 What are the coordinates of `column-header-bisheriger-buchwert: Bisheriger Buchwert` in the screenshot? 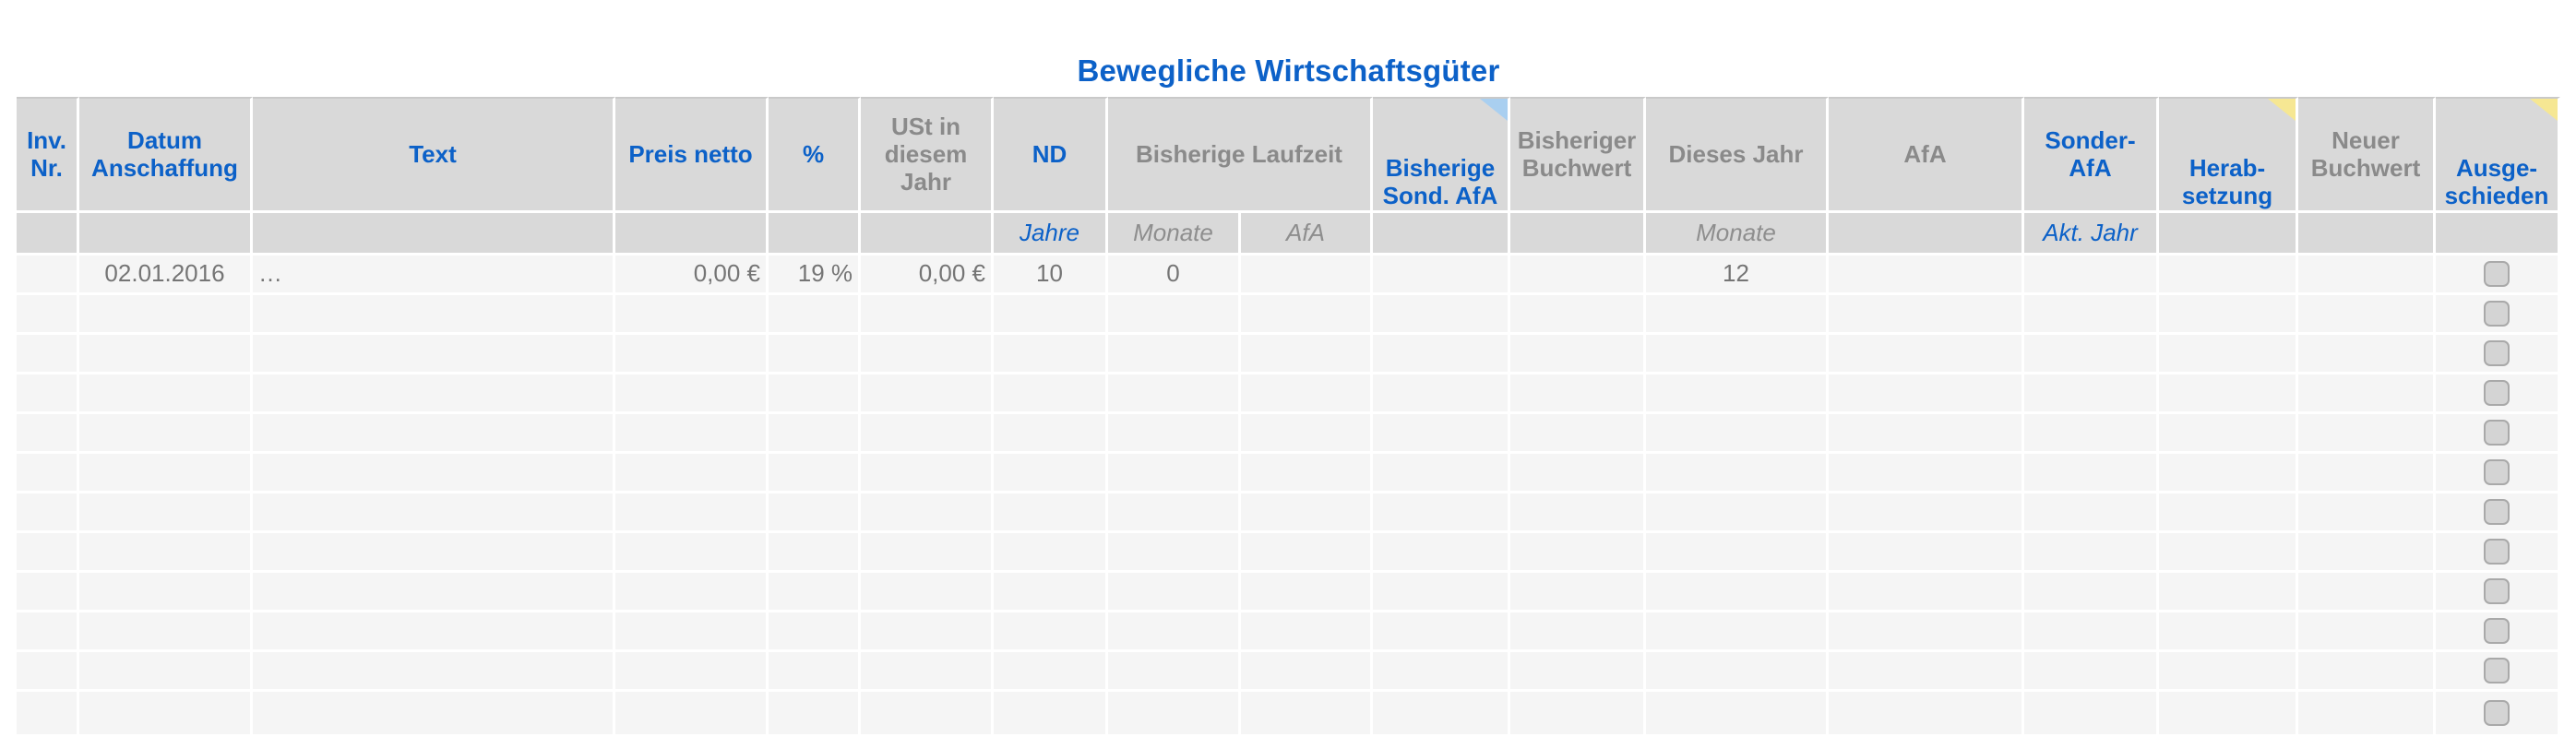 It's located at (1578, 155).